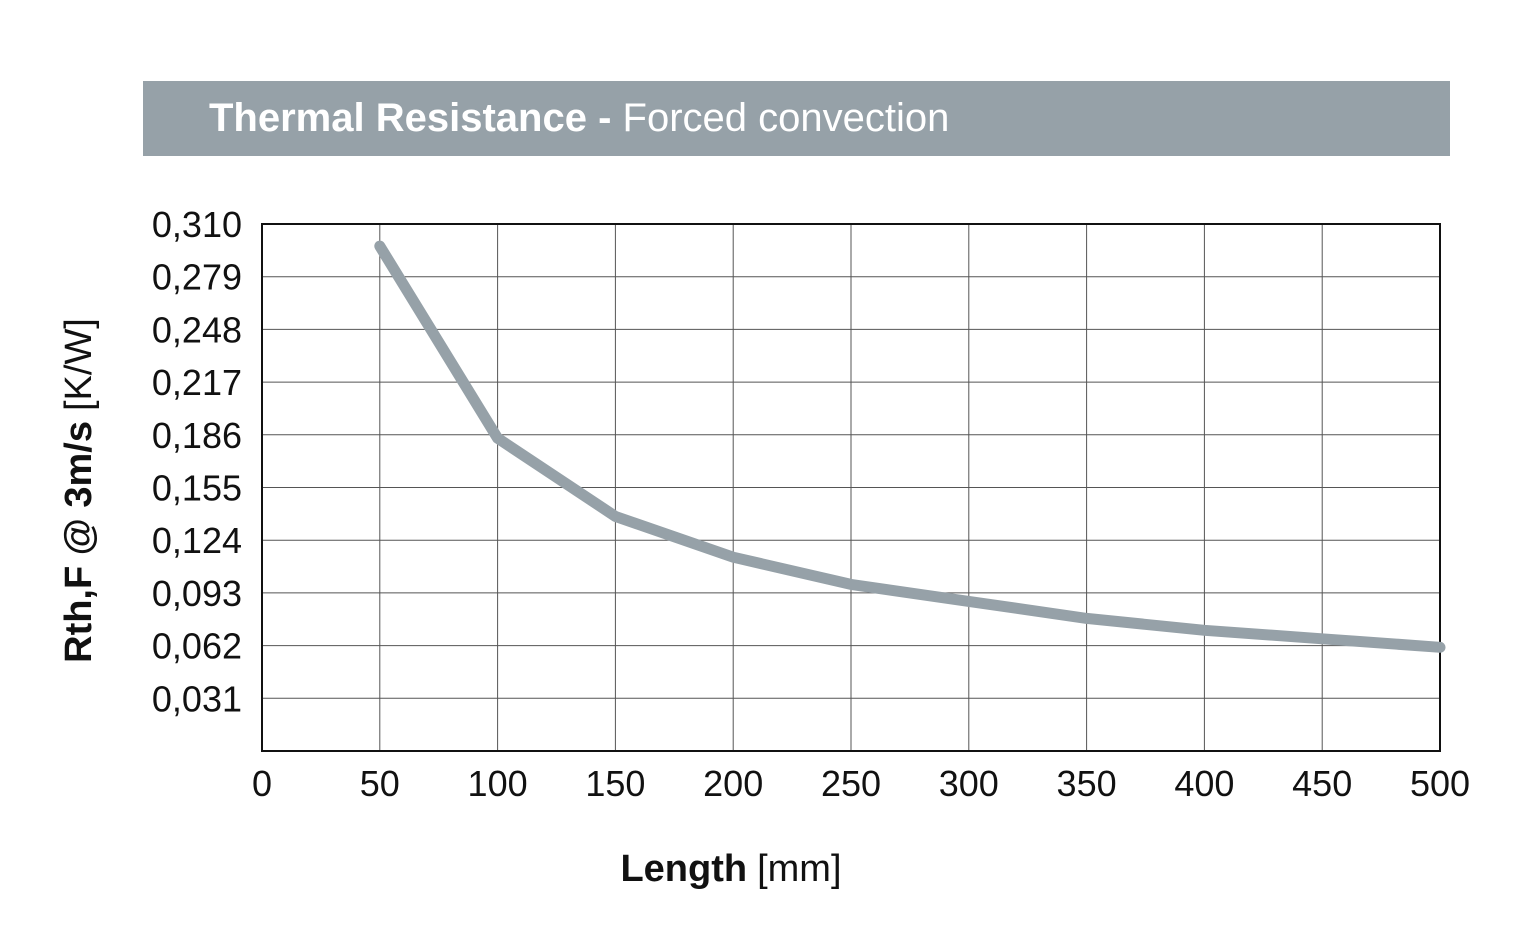 This screenshot has height=947, width=1526. I want to click on y-tick-label: 0,279, so click(197, 277).